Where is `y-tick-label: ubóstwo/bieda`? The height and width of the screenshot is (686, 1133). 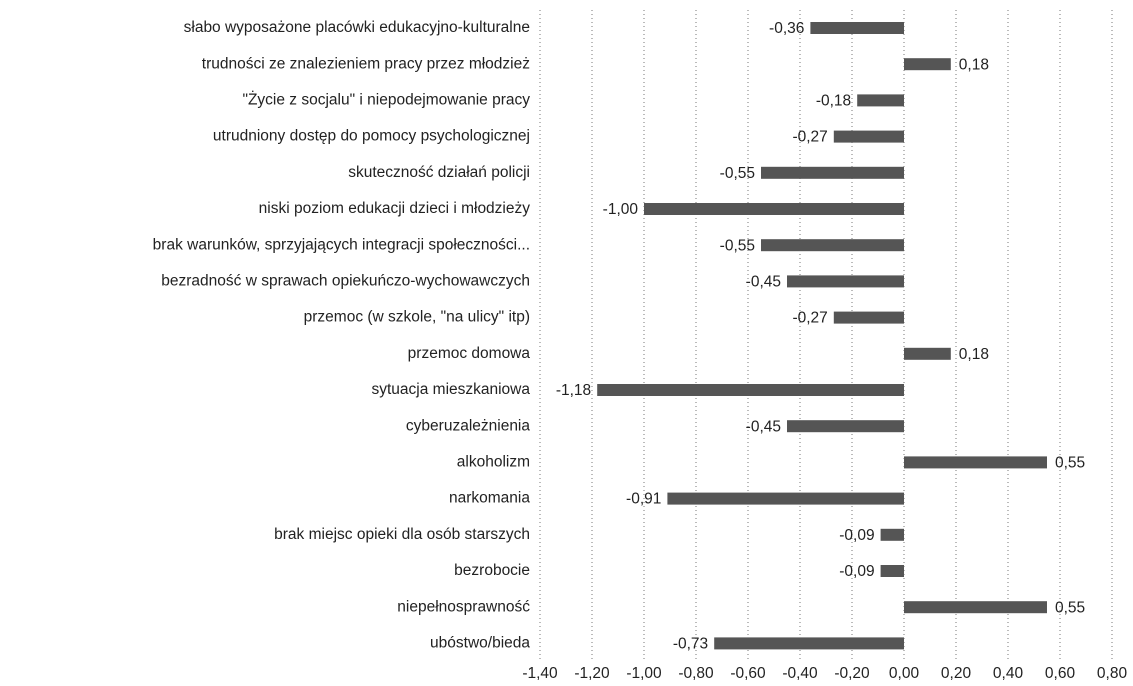
y-tick-label: ubóstwo/bieda is located at coordinates (480, 642).